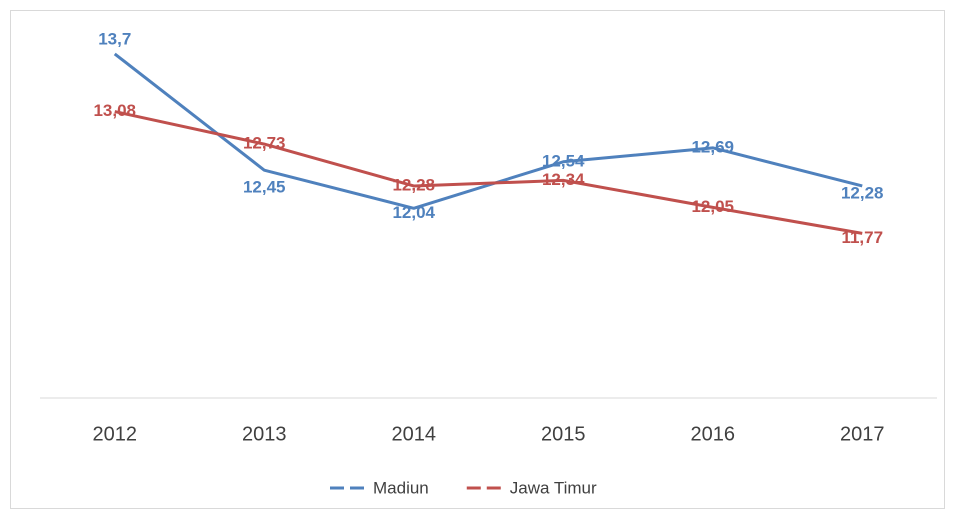 The height and width of the screenshot is (517, 953). What do you see at coordinates (563, 434) in the screenshot?
I see `x-tick-label: 2015` at bounding box center [563, 434].